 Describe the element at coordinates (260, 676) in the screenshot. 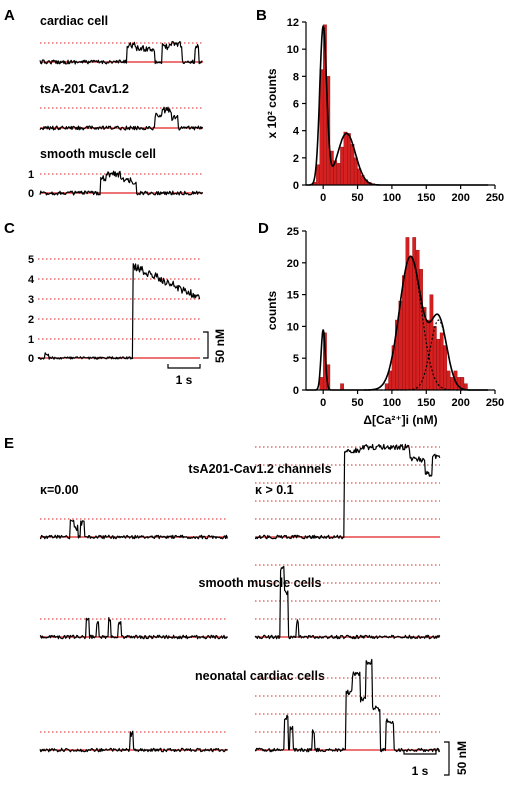

I see `group-label-neonatal-cardiac: neonatal cardiac cells` at that location.